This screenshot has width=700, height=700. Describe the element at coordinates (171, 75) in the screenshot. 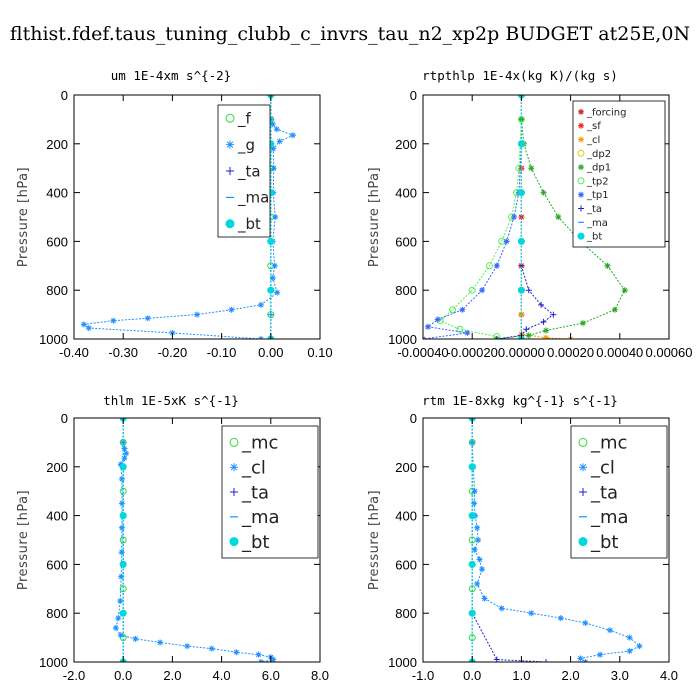

I see `panel-title: um 1E-4xm s^{-2}` at that location.